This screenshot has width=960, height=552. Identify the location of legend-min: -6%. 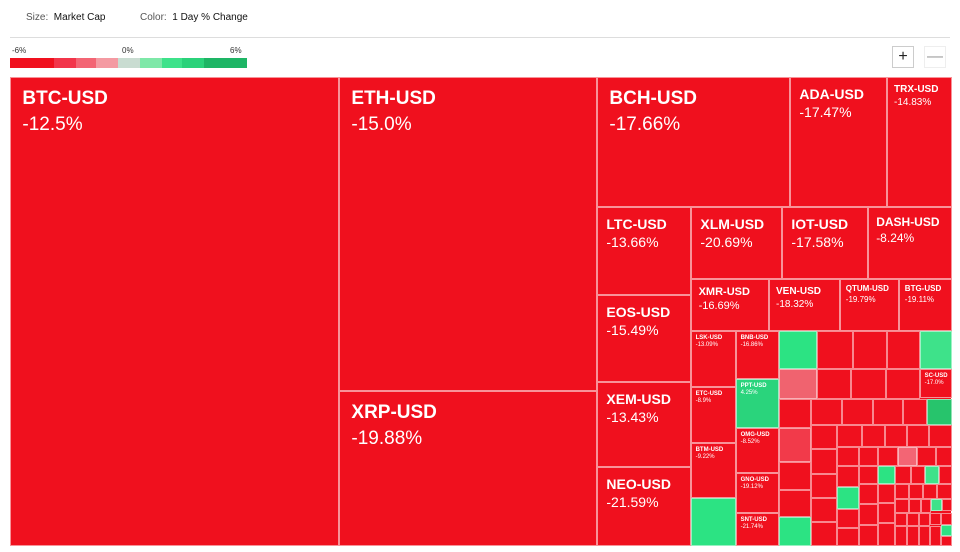
(19, 50).